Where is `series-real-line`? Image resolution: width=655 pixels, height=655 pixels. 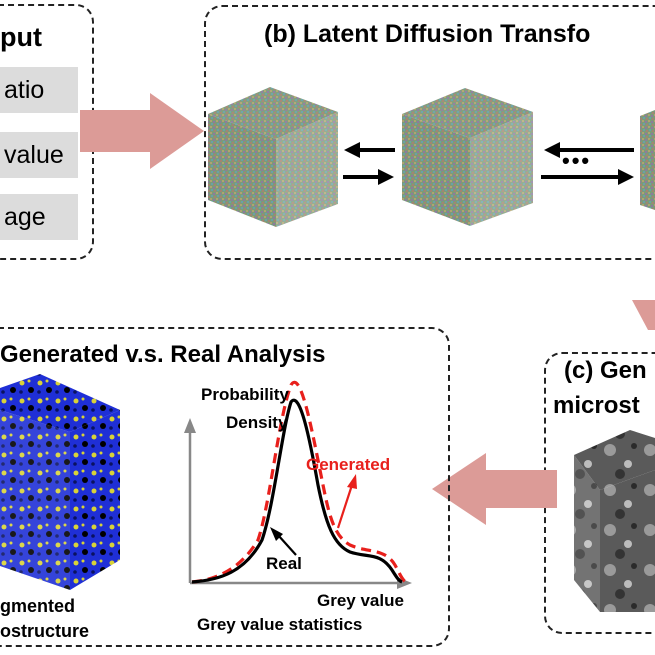
series-real-line is located at coordinates (297, 491).